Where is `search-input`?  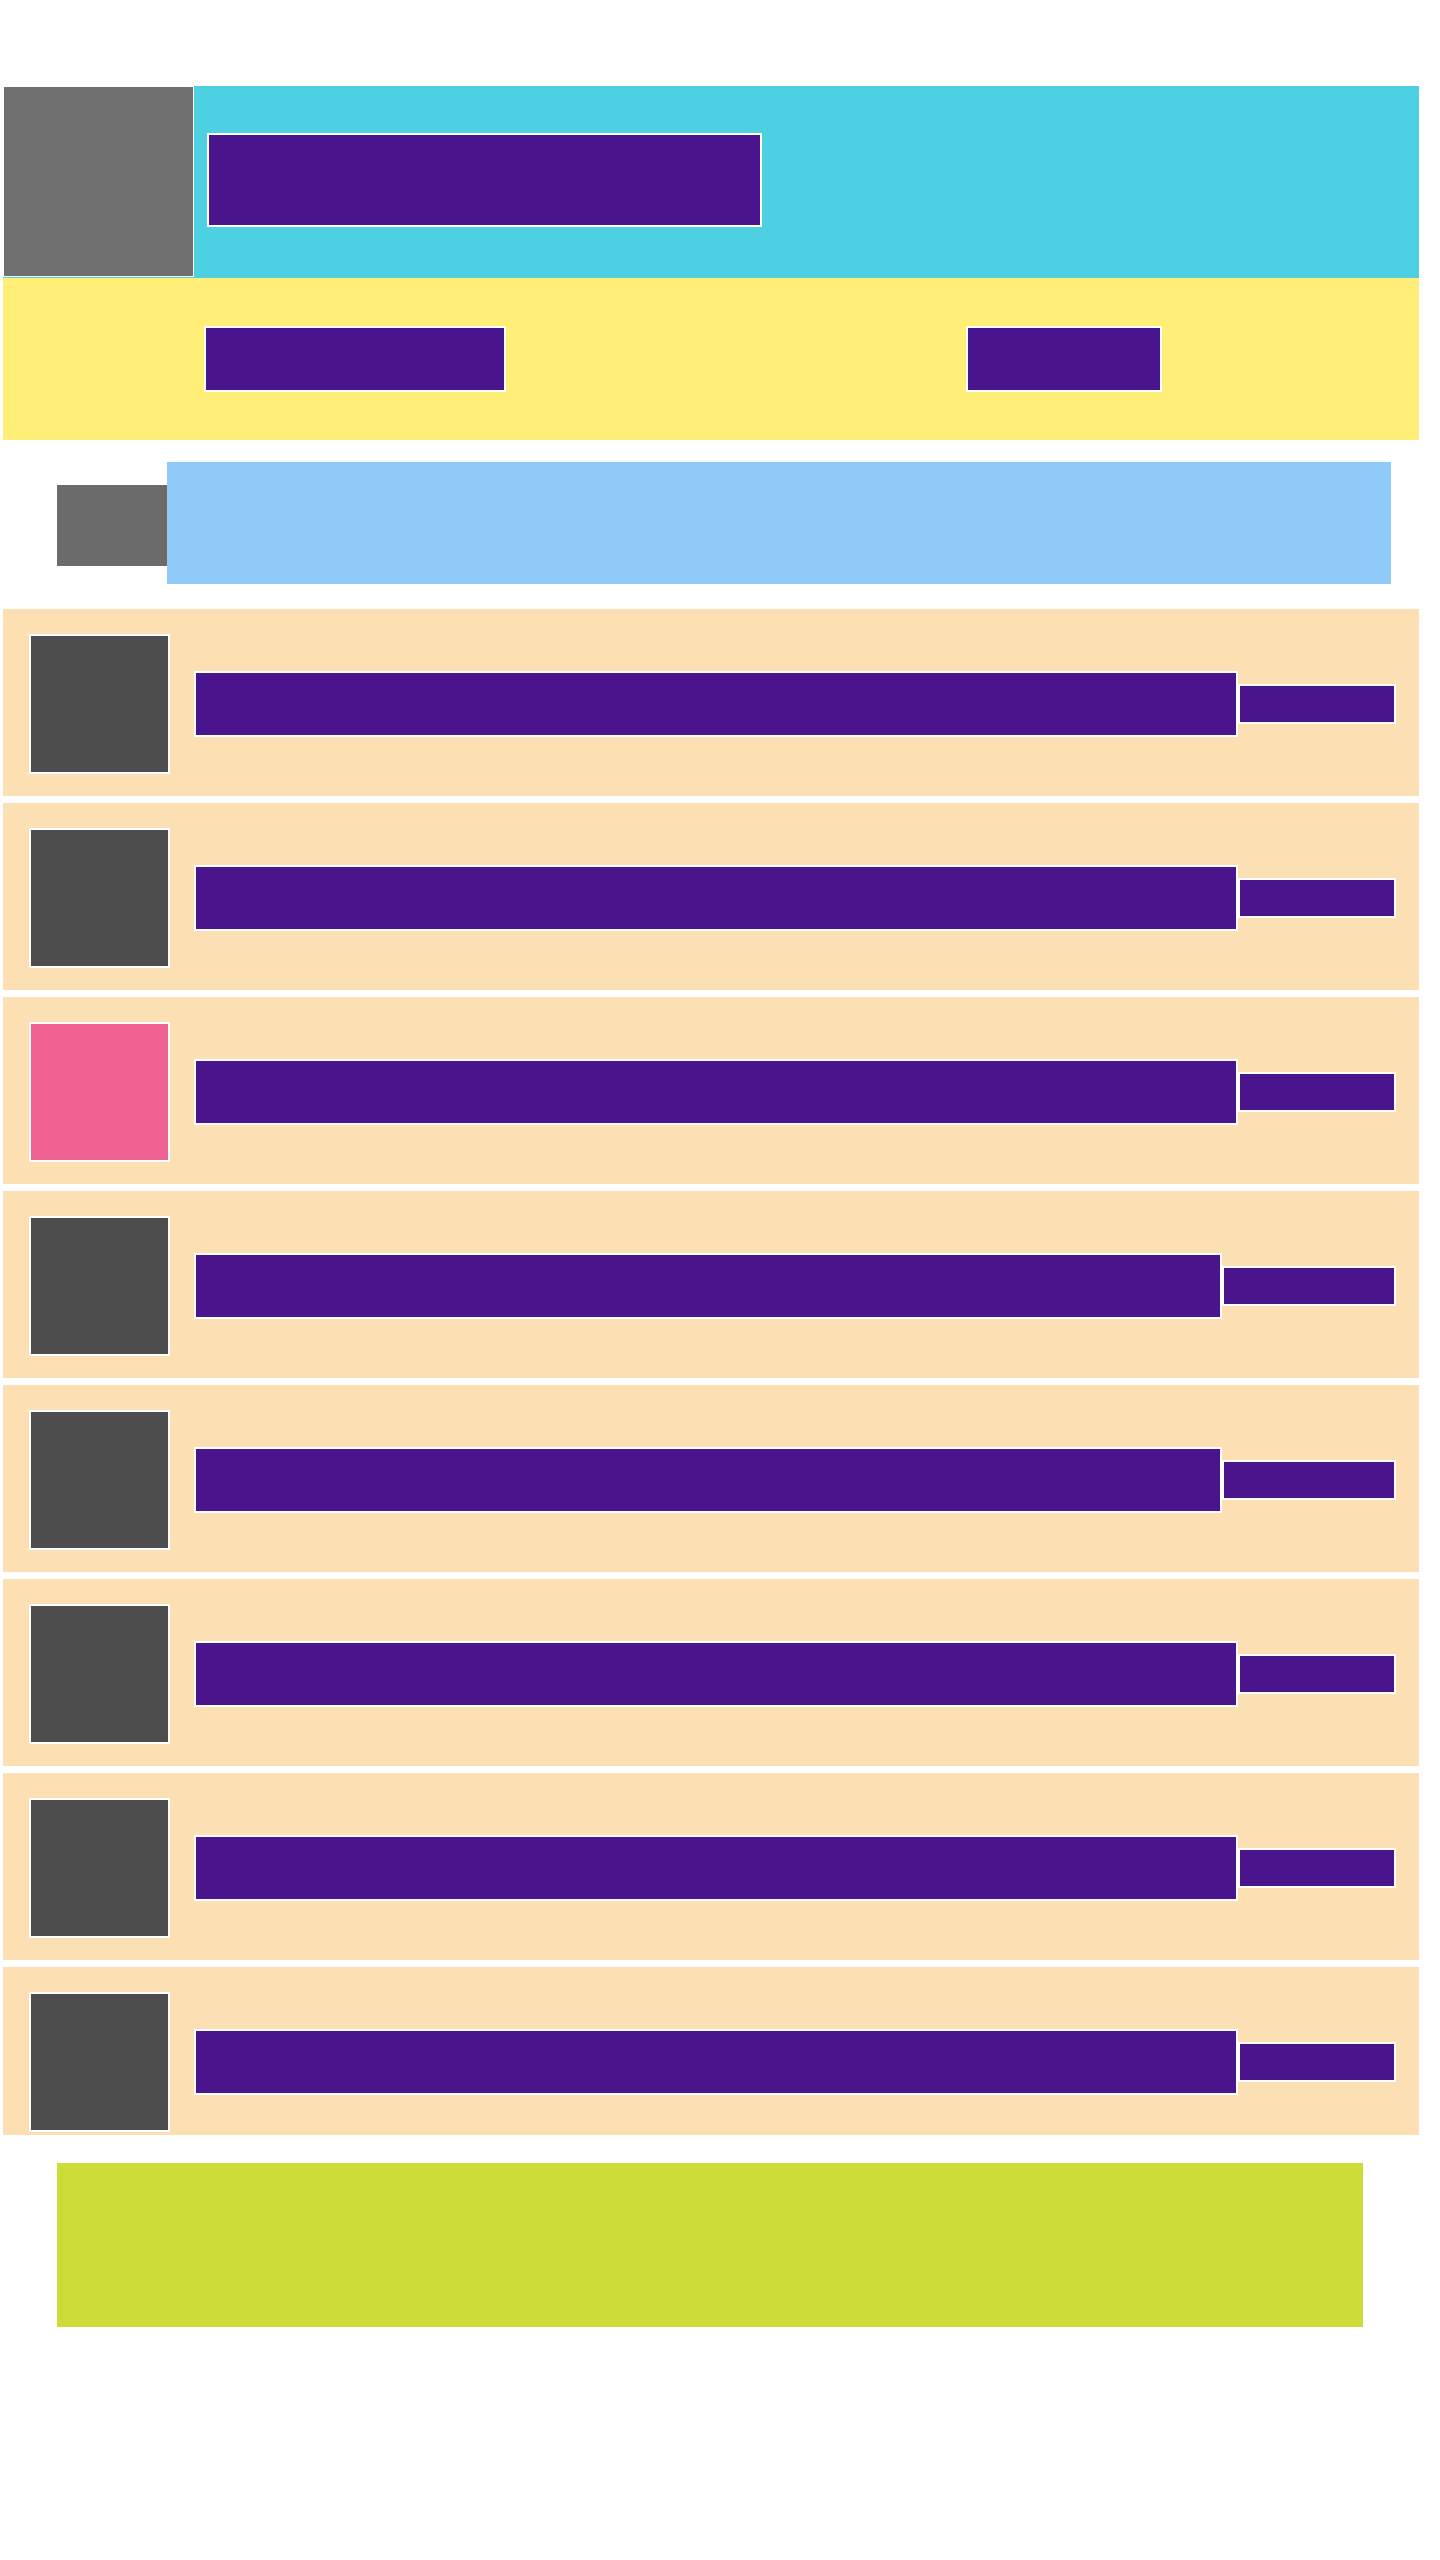
search-input is located at coordinates (779, 523).